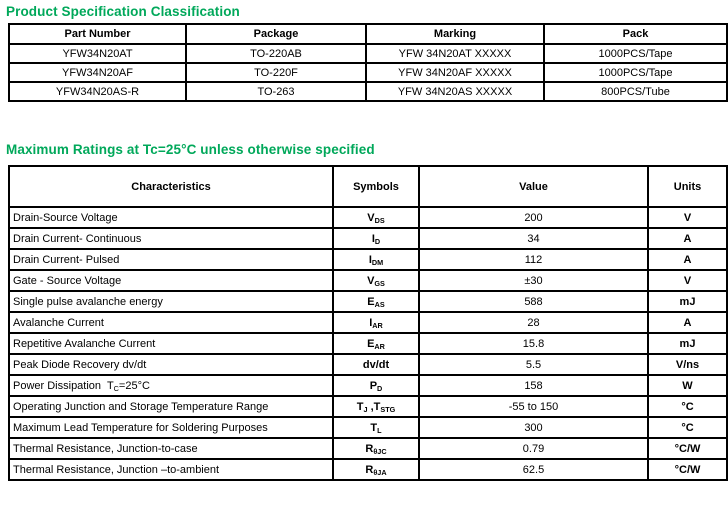 Image resolution: width=728 pixels, height=516 pixels. I want to click on cell-symbol: VGS, so click(376, 280).